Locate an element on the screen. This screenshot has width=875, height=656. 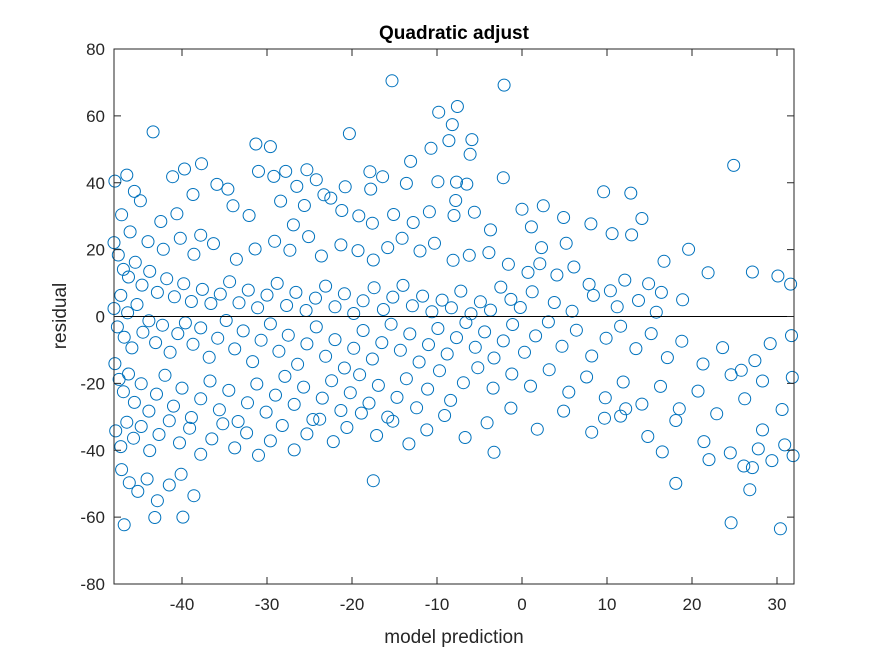
x-axis-label: model prediction is located at coordinates (453, 637).